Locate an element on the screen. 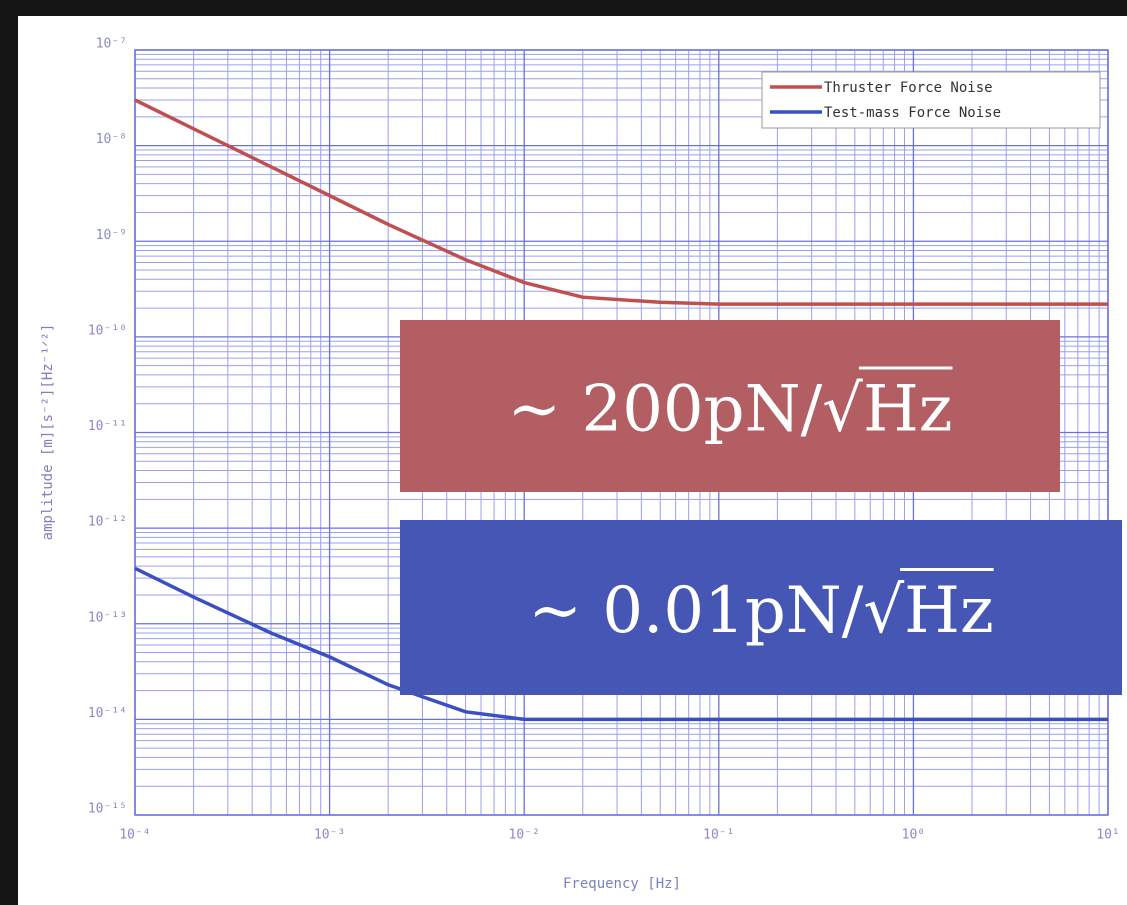  x-tick-label: 10¹ is located at coordinates (1107, 835).